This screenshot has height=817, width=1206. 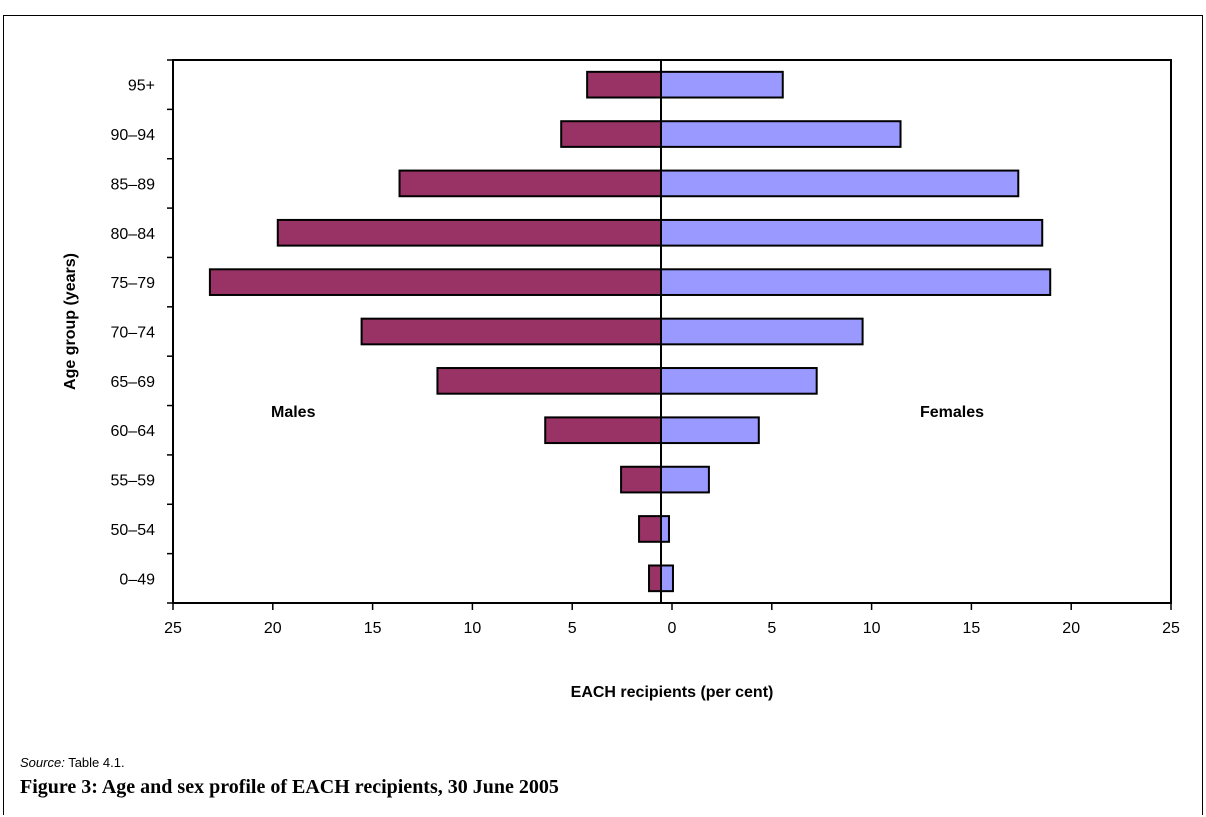 I want to click on y-tick-label: 50–54, so click(x=133, y=530).